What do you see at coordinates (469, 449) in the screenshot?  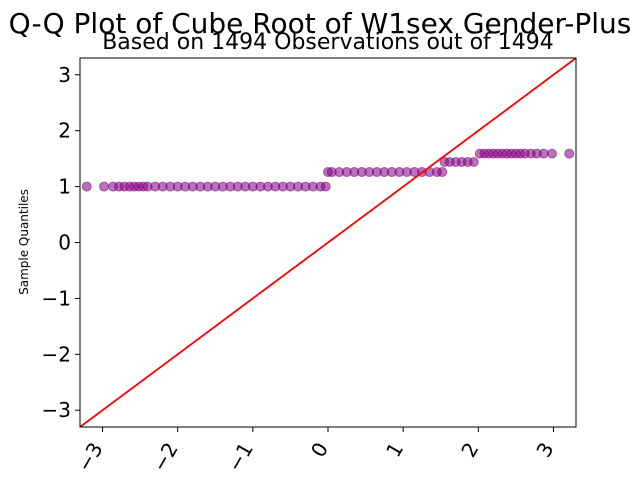 I see `x-tick-label: 2` at bounding box center [469, 449].